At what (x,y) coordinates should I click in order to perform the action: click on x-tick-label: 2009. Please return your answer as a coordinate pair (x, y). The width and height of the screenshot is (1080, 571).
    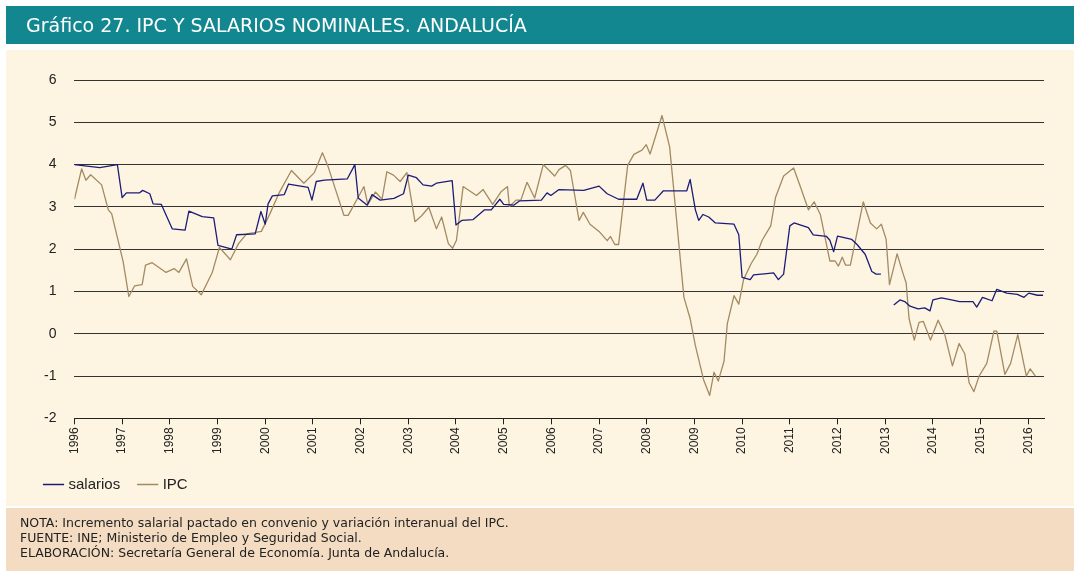
    Looking at the image, I should click on (693, 440).